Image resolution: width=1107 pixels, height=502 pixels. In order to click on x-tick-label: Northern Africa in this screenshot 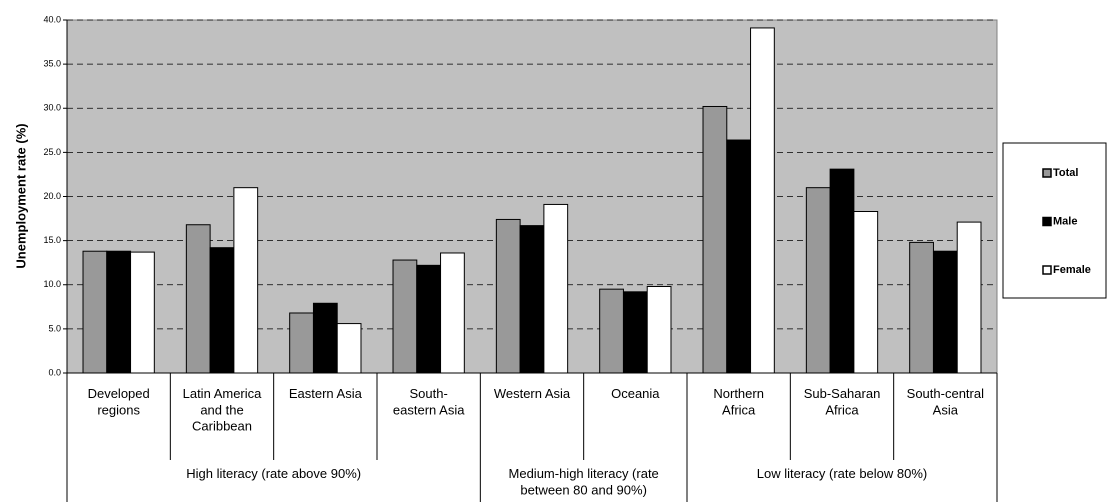, I will do `click(738, 401)`.